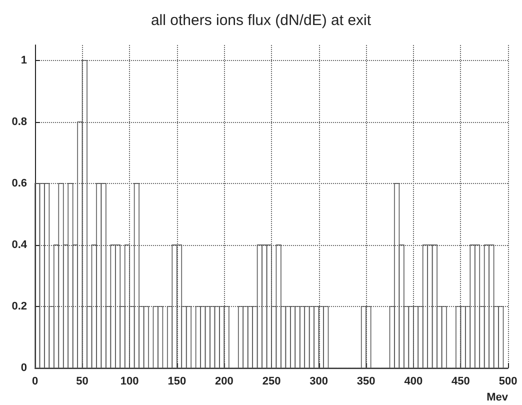 The width and height of the screenshot is (522, 405). Describe the element at coordinates (366, 382) in the screenshot. I see `x-tick-label: 350` at that location.